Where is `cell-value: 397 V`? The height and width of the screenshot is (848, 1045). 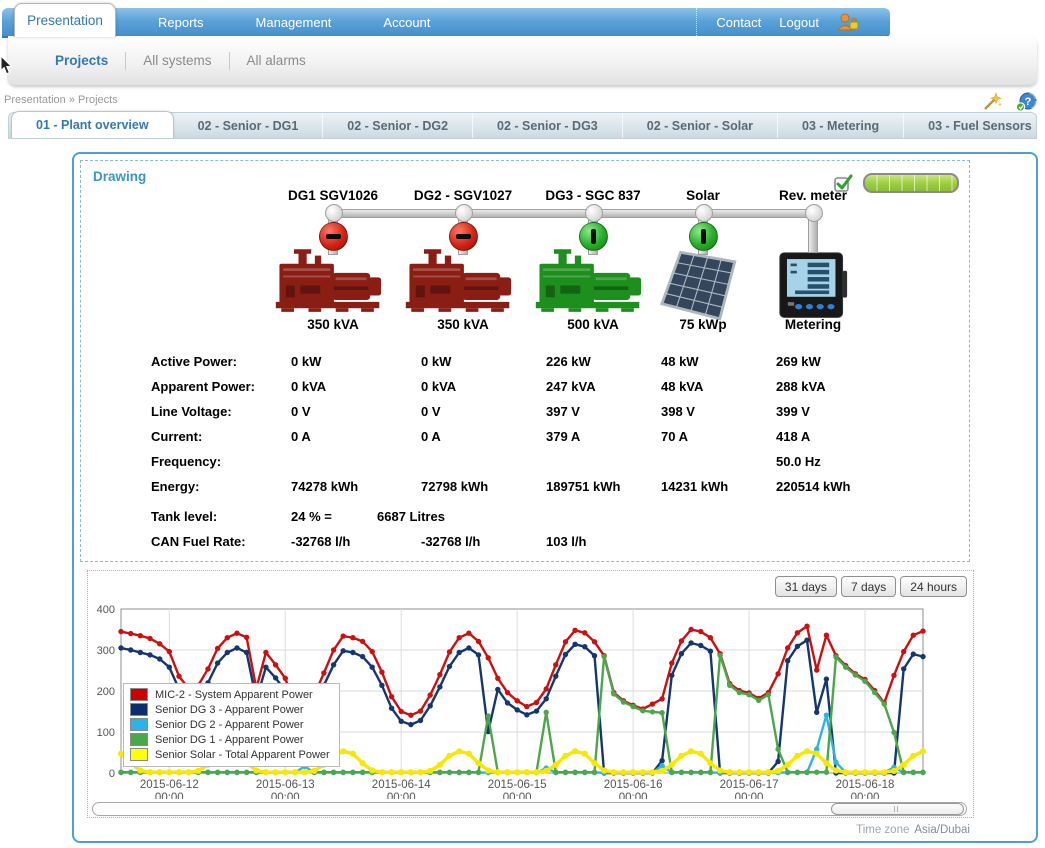 cell-value: 397 V is located at coordinates (563, 411).